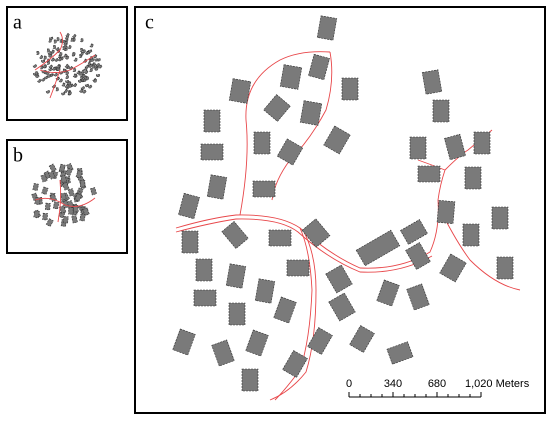 Image resolution: width=550 pixels, height=421 pixels. Describe the element at coordinates (65, 65) in the screenshot. I see `roads` at that location.